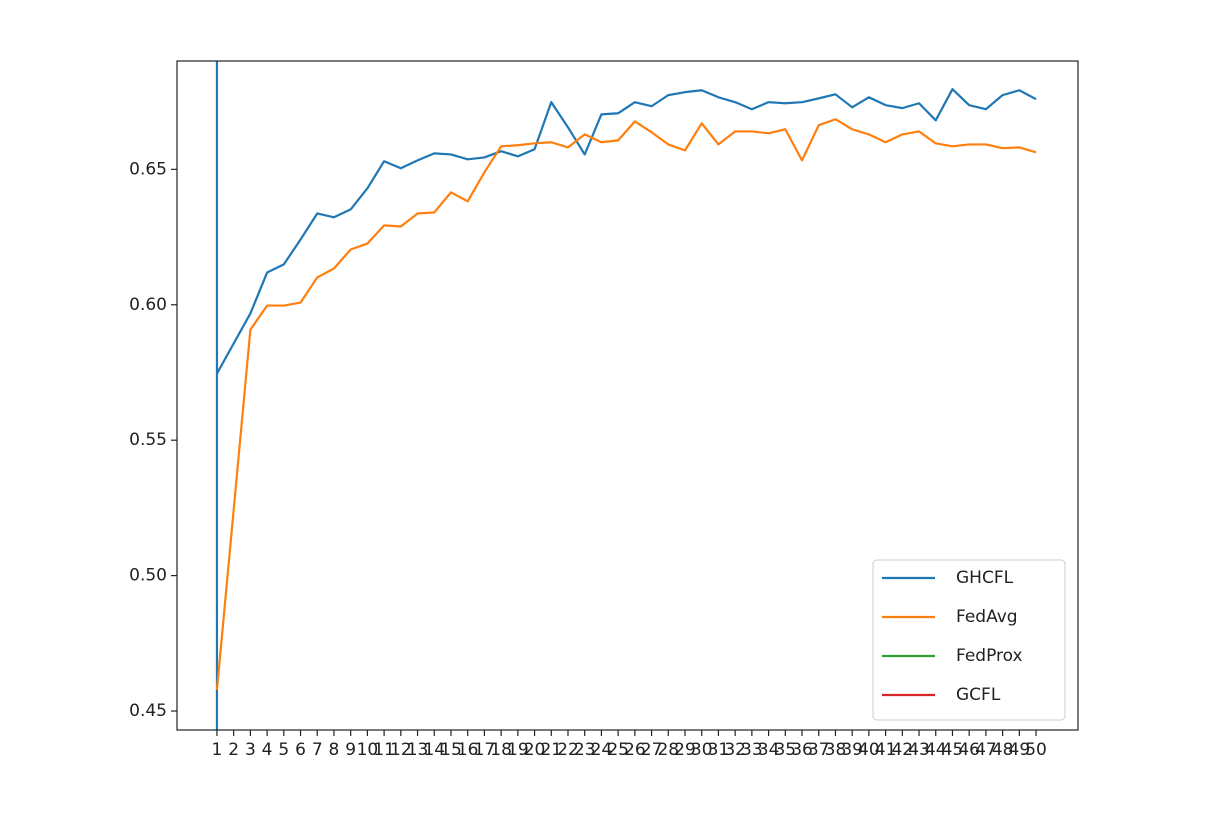 The height and width of the screenshot is (822, 1206). What do you see at coordinates (702, 750) in the screenshot?
I see `x-tick-label: 30` at bounding box center [702, 750].